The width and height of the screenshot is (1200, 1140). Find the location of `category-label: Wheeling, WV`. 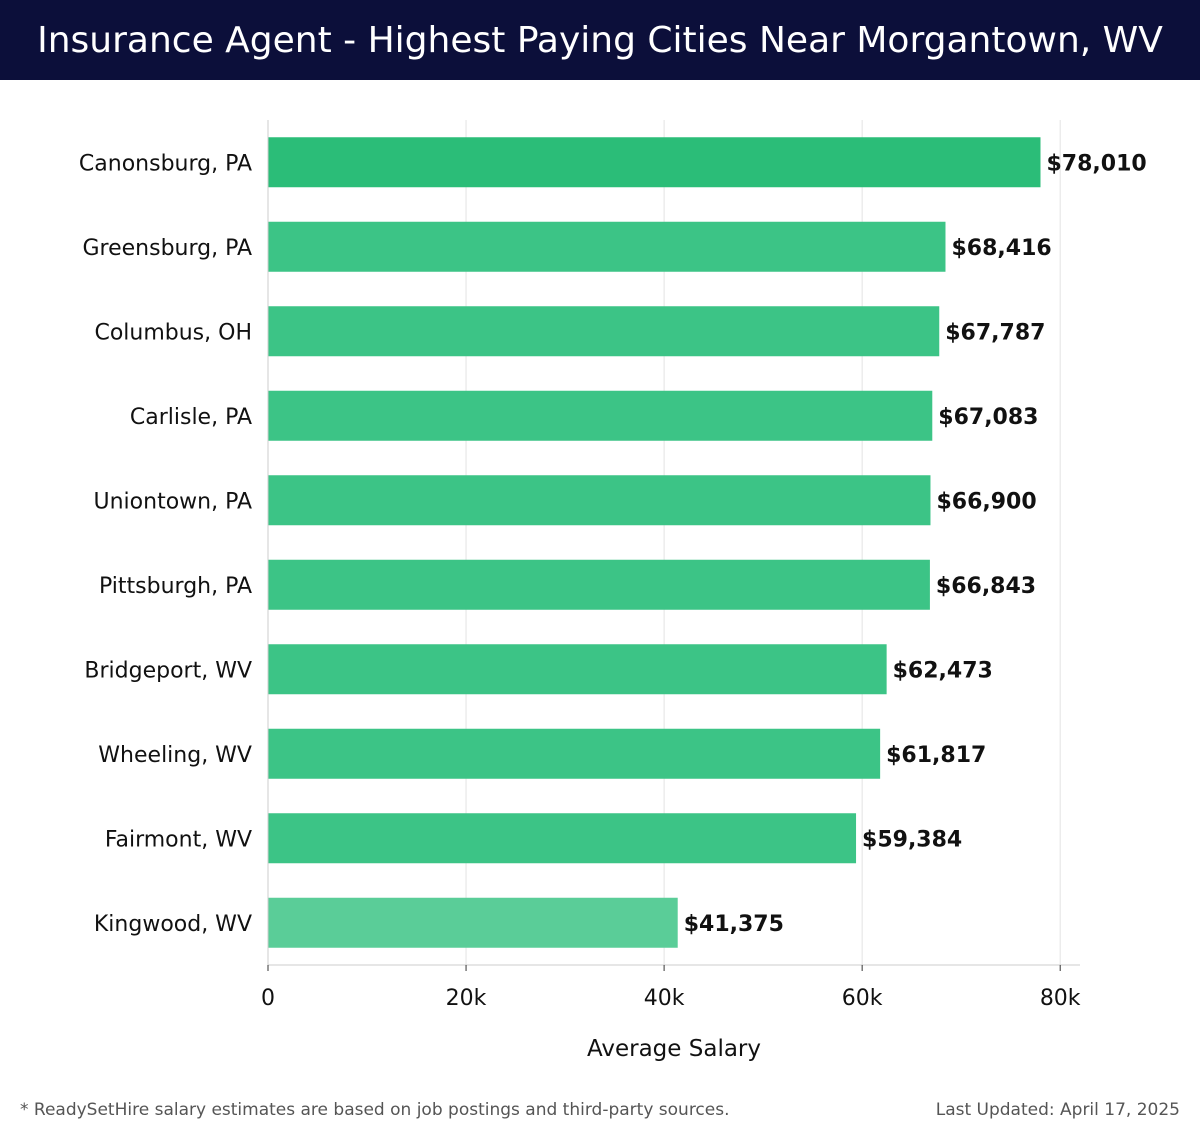

category-label: Wheeling, WV is located at coordinates (175, 755).